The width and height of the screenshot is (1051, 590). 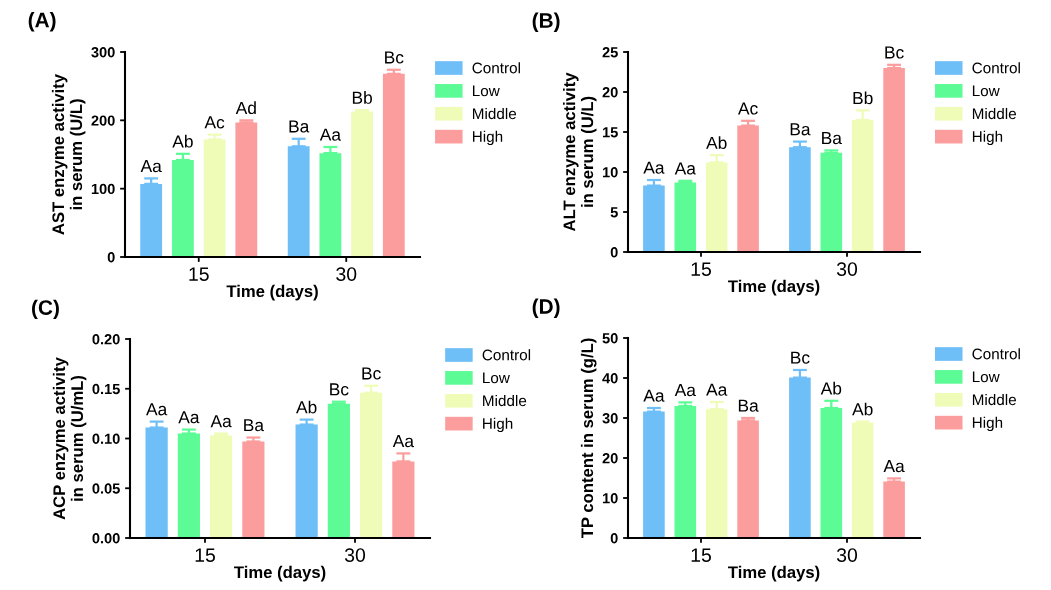 I want to click on chart-title: (B), so click(x=546, y=22).